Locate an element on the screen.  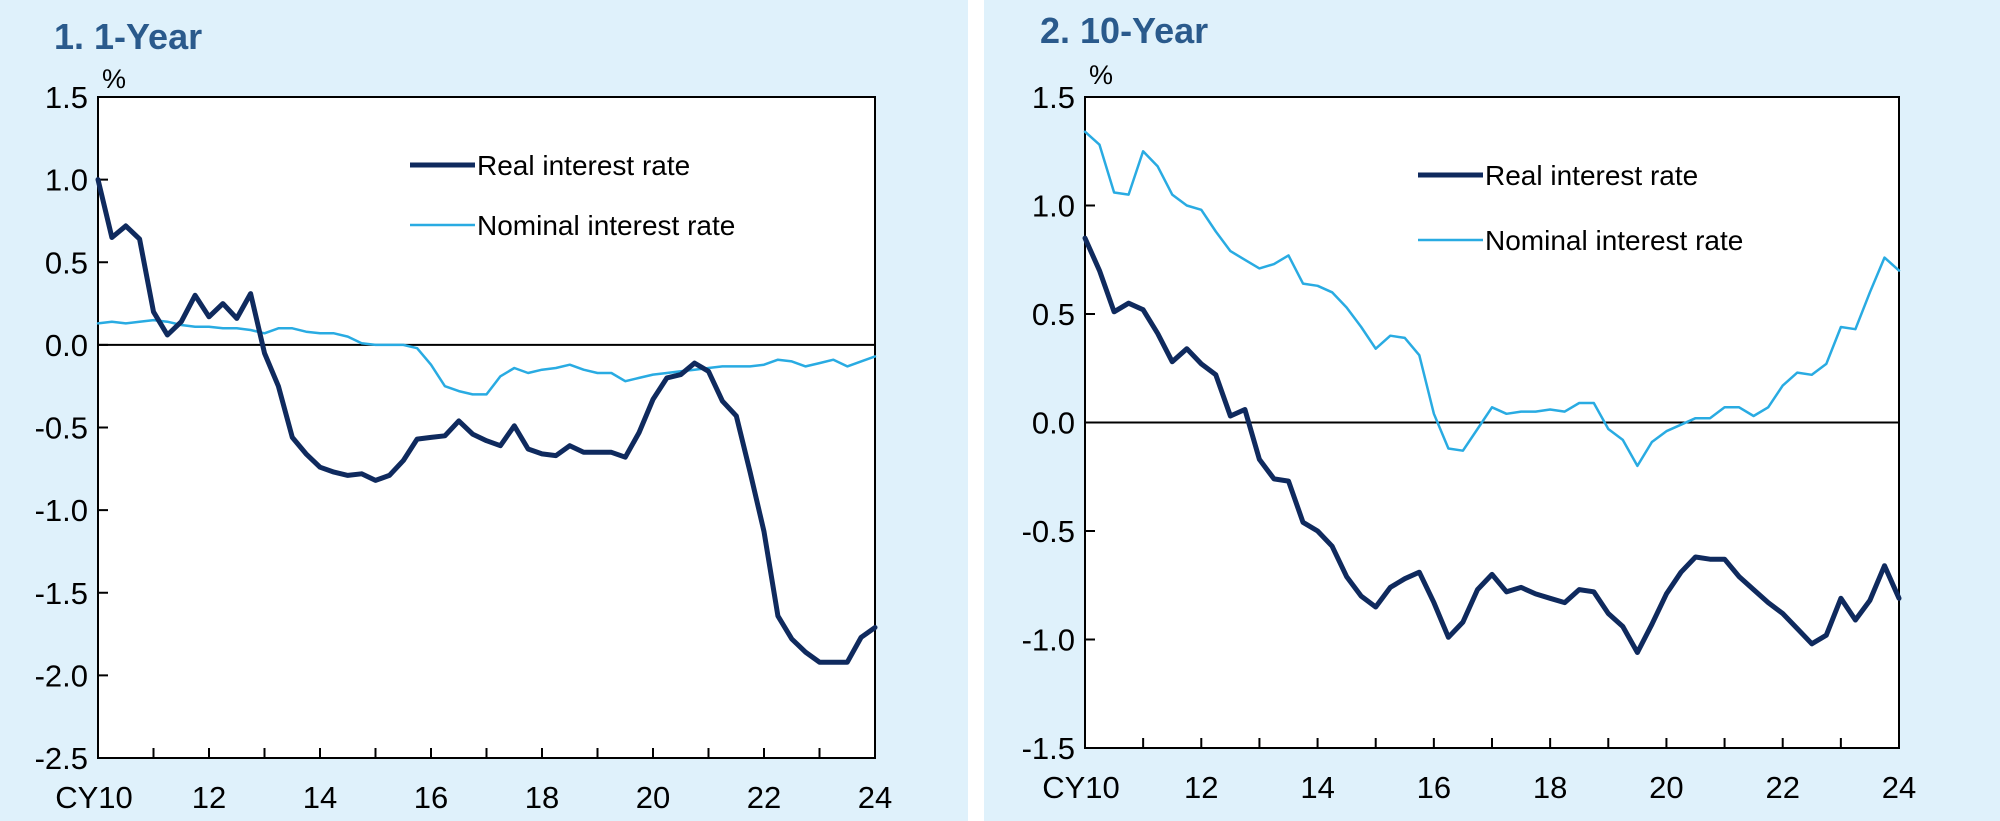
series-line-nominal-interest-rate is located at coordinates (486, 357).